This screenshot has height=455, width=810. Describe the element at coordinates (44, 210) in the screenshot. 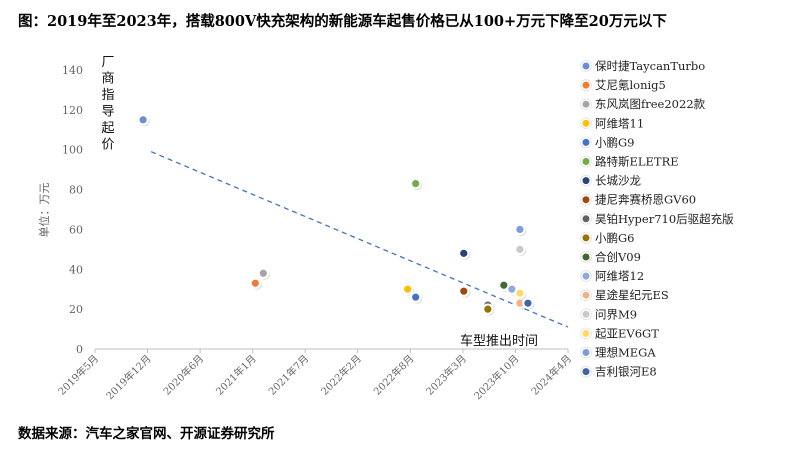

I see `y-axis-label: 单位：万元` at that location.